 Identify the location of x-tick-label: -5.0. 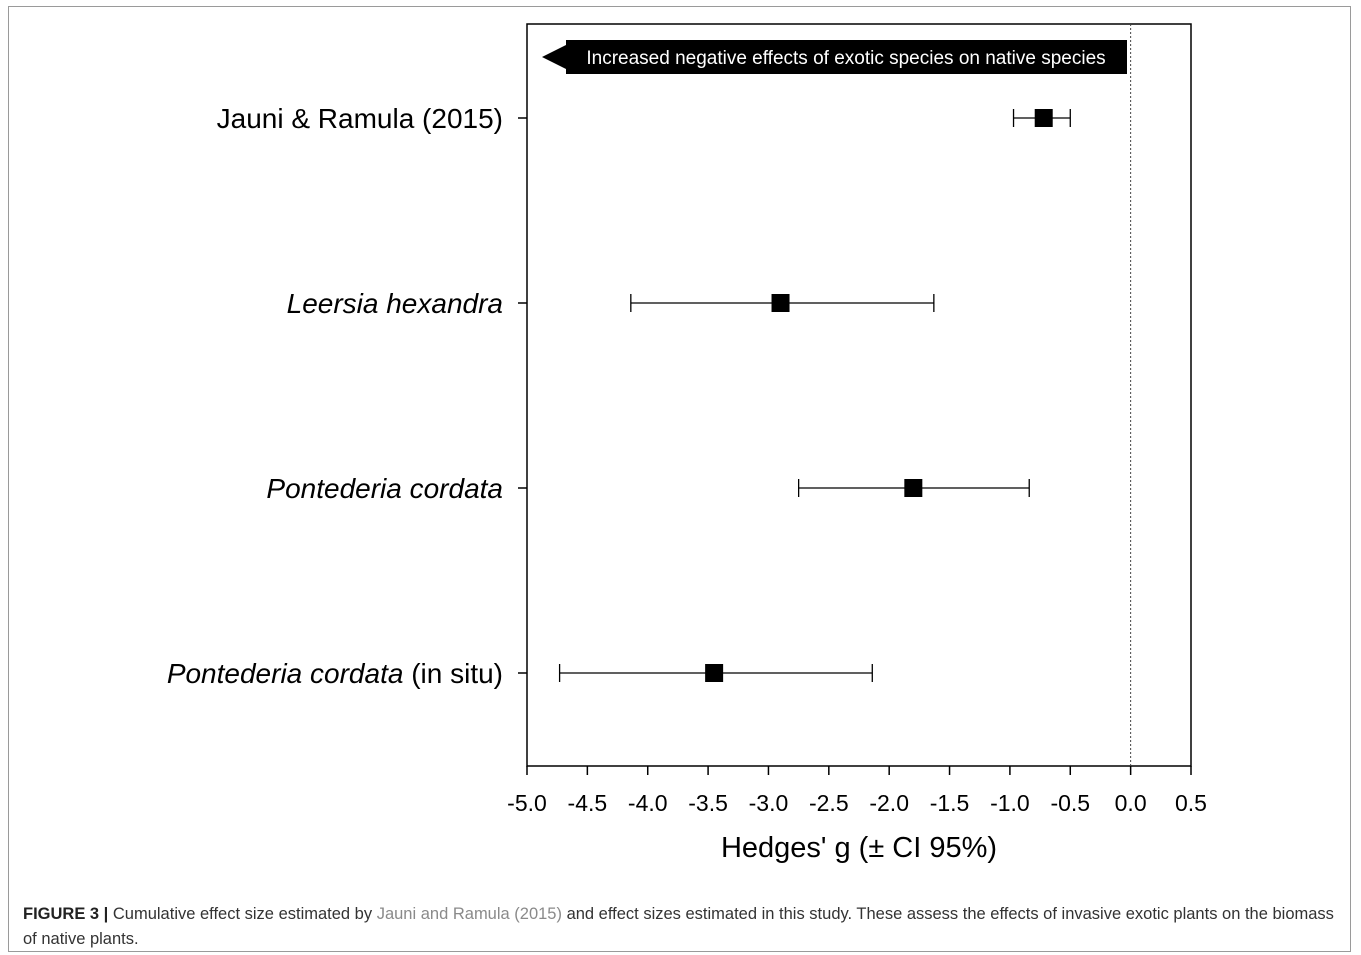
(527, 803).